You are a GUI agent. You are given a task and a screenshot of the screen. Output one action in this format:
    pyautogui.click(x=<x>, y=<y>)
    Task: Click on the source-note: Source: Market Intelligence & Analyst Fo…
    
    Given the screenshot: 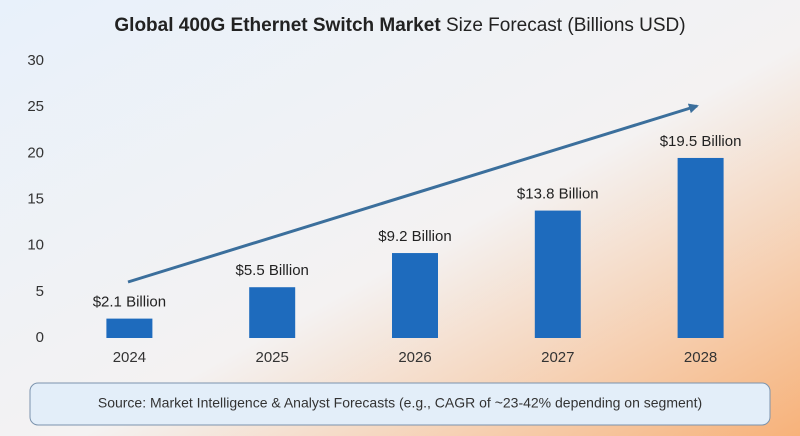 What is the action you would take?
    pyautogui.click(x=400, y=403)
    